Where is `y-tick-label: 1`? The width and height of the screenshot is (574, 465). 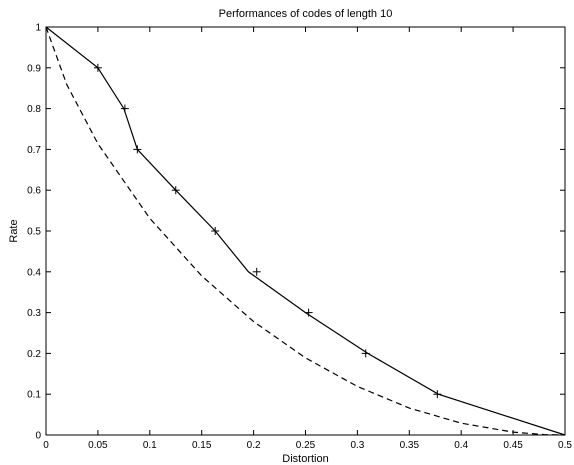 y-tick-label: 1 is located at coordinates (38, 28).